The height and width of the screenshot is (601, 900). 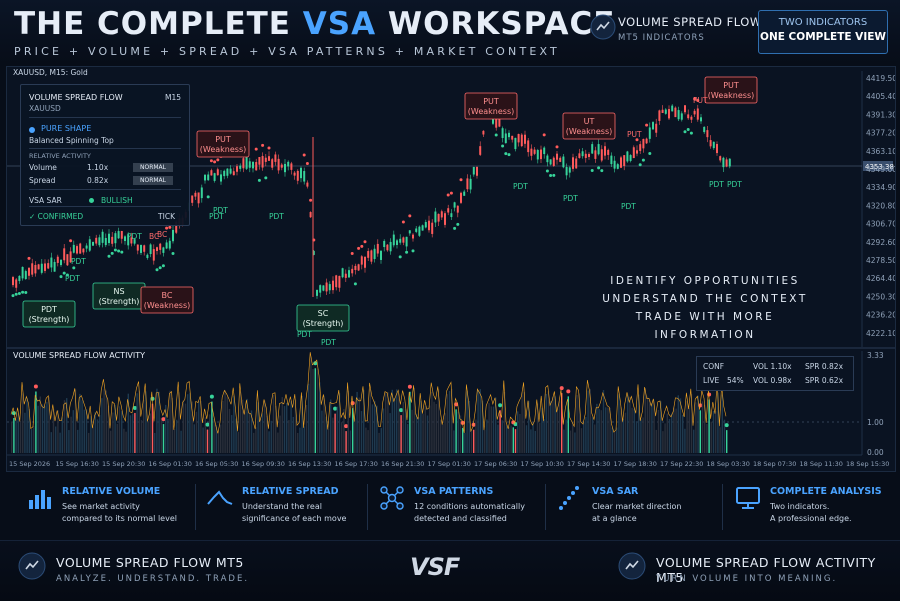 I want to click on feature-desc-line: compared to its normal level, so click(x=119, y=518).